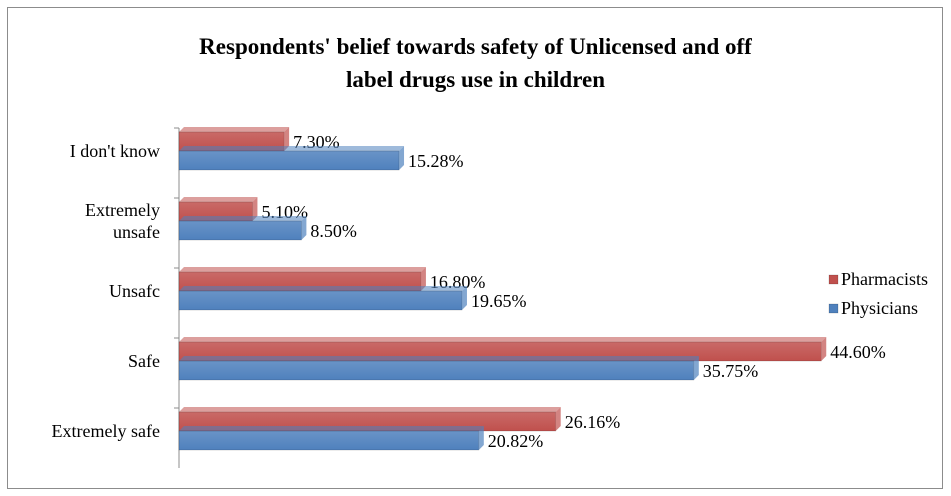  Describe the element at coordinates (833, 308) in the screenshot. I see `legend-swatch-physicians` at that location.